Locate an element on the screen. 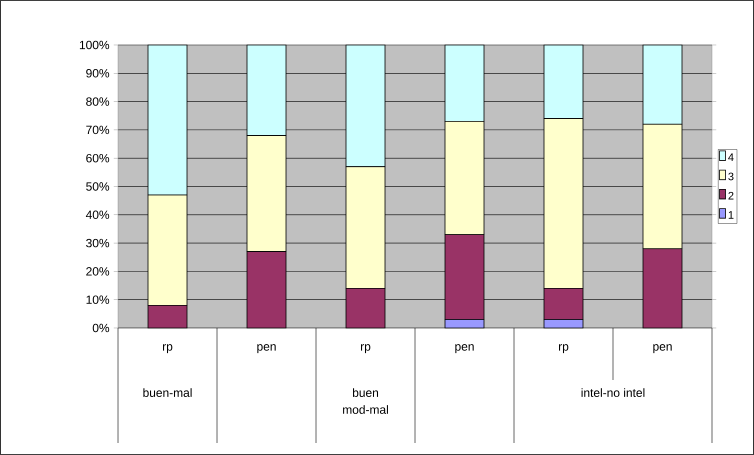 The width and height of the screenshot is (754, 455). y-tick-label: 50% is located at coordinates (98, 186).